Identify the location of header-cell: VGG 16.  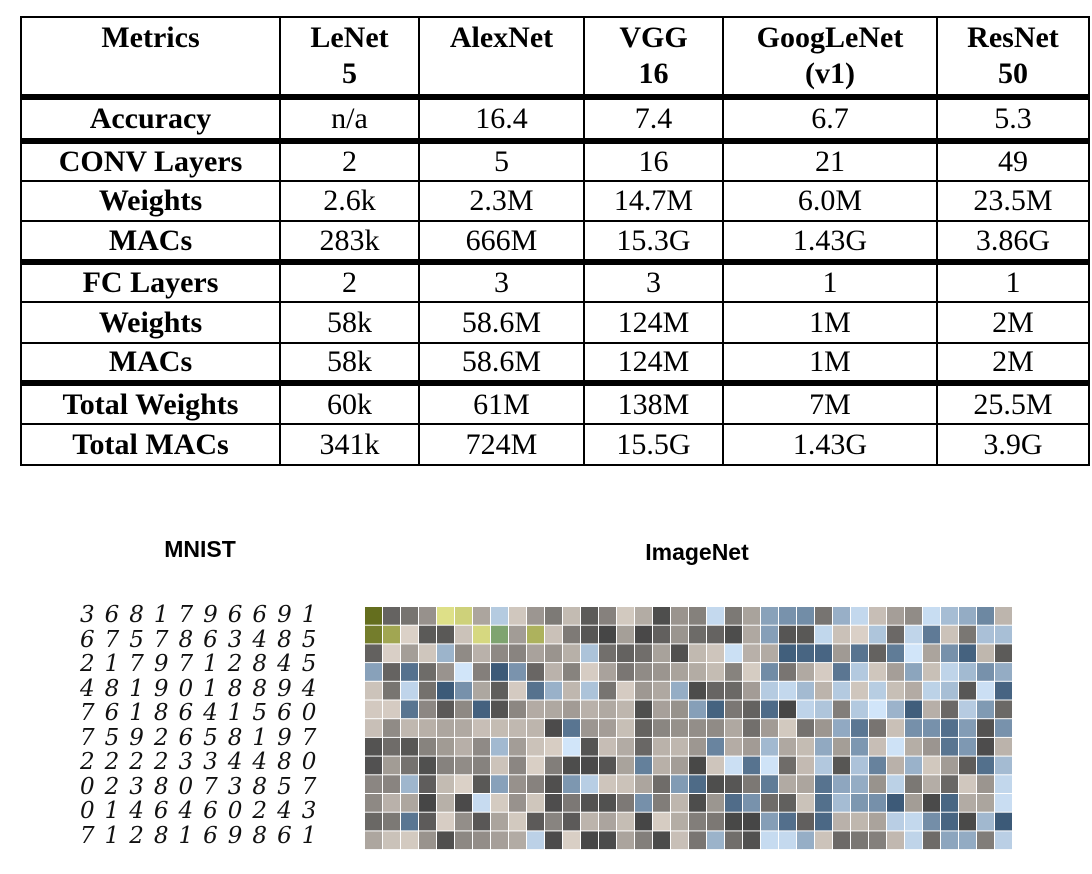
(653, 57).